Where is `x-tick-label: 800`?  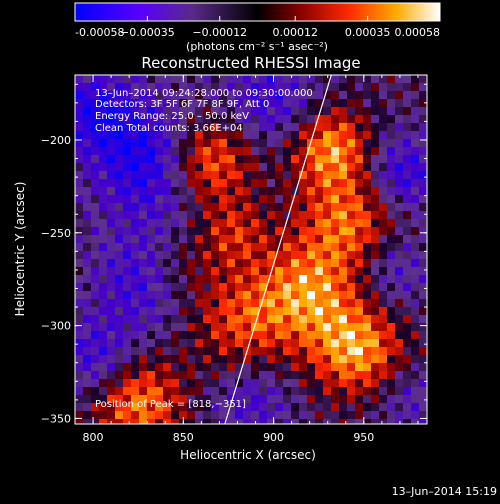 x-tick-label: 800 is located at coordinates (93, 437).